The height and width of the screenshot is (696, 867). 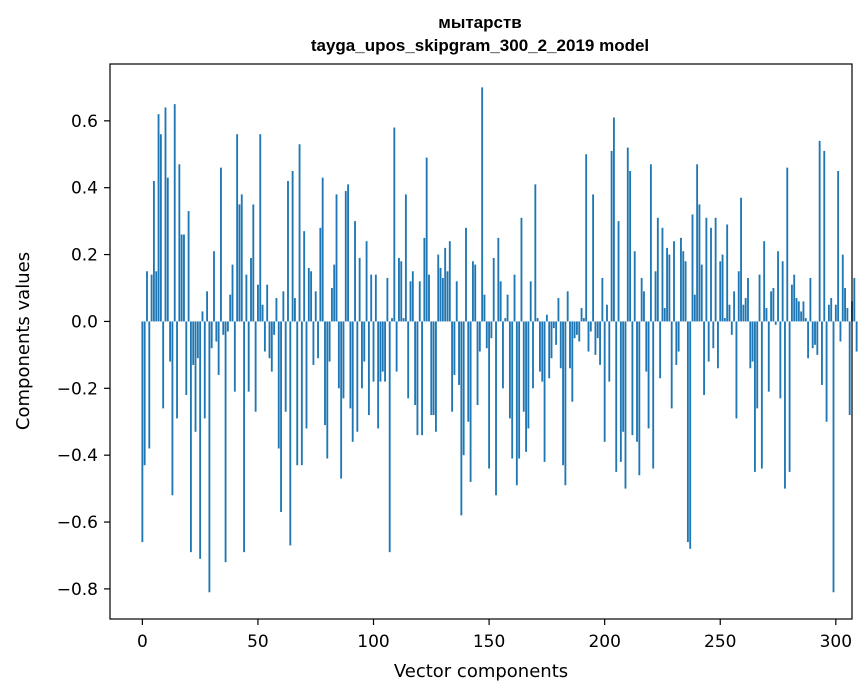 I want to click on y-tick-label: 0.0, so click(x=84, y=322).